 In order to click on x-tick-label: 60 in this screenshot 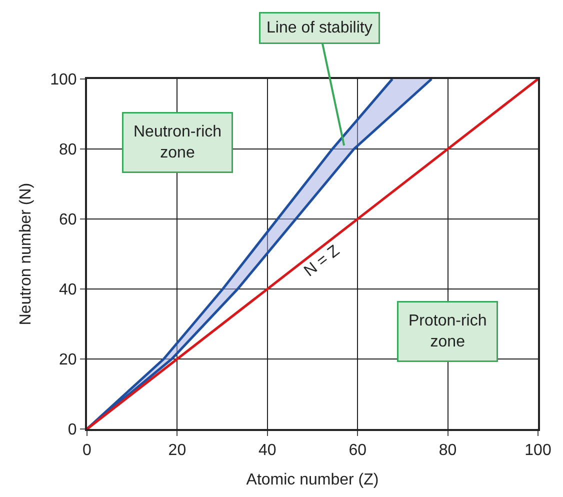, I will do `click(357, 451)`.